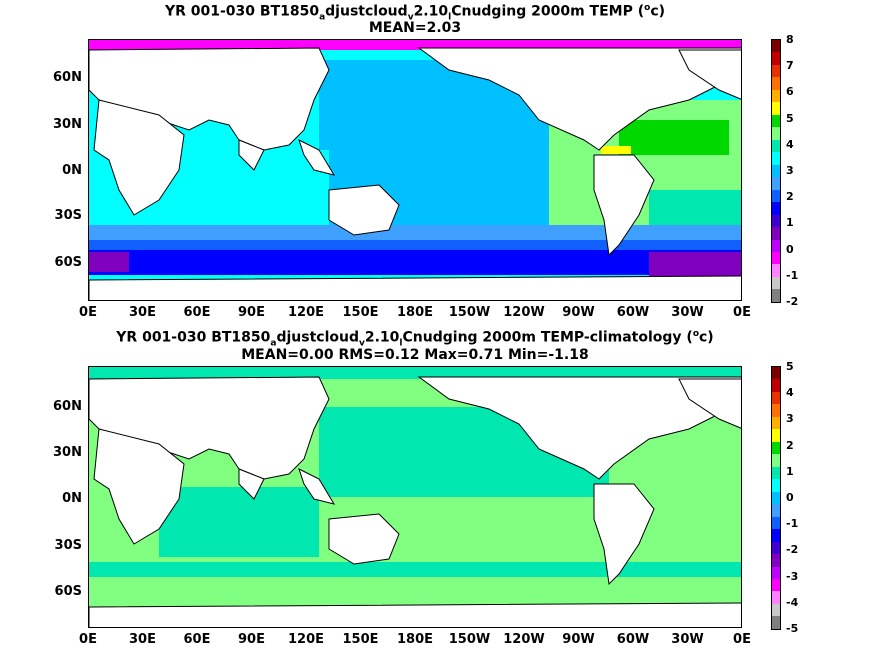  I want to click on europe-land, so click(709, 403).